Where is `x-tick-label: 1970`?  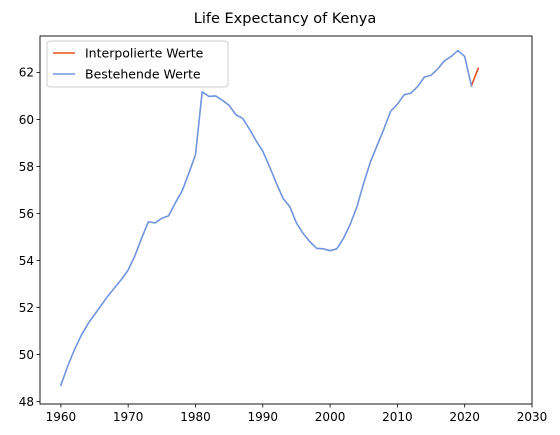 x-tick-label: 1970 is located at coordinates (128, 417).